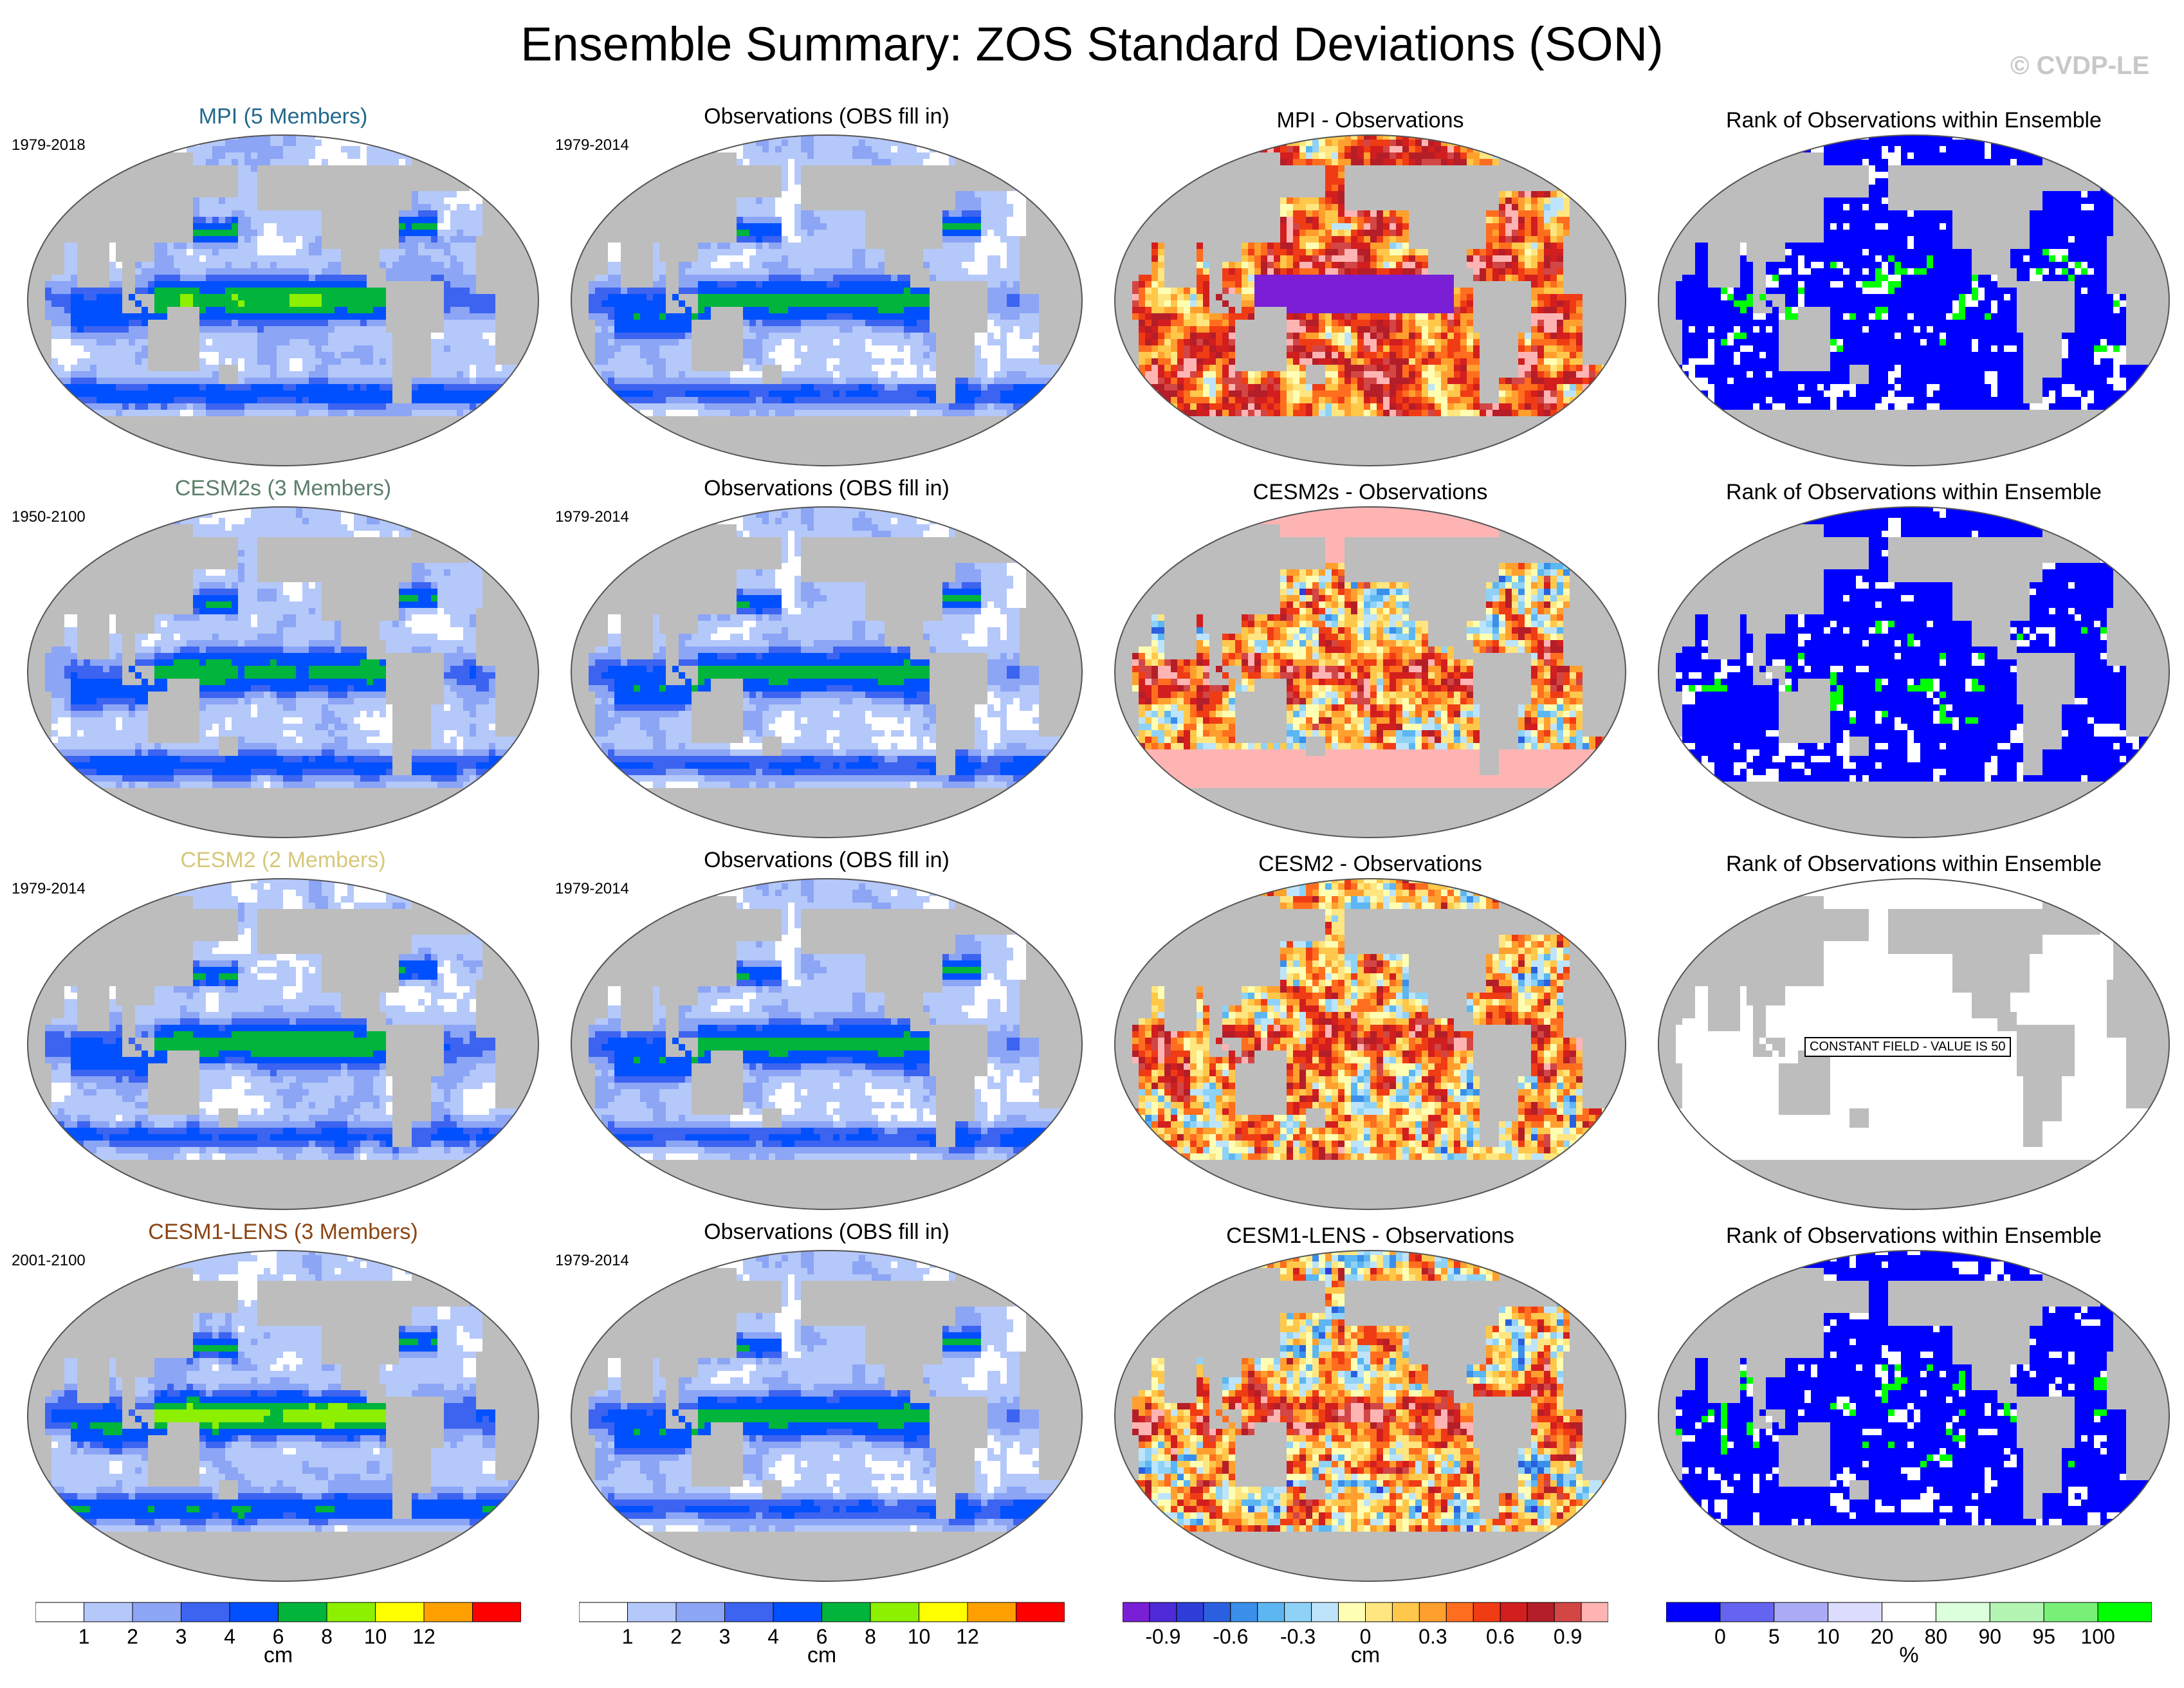 This screenshot has width=2184, height=1688. Describe the element at coordinates (182, 1637) in the screenshot. I see `colorbar-tick-label: 3` at that location.